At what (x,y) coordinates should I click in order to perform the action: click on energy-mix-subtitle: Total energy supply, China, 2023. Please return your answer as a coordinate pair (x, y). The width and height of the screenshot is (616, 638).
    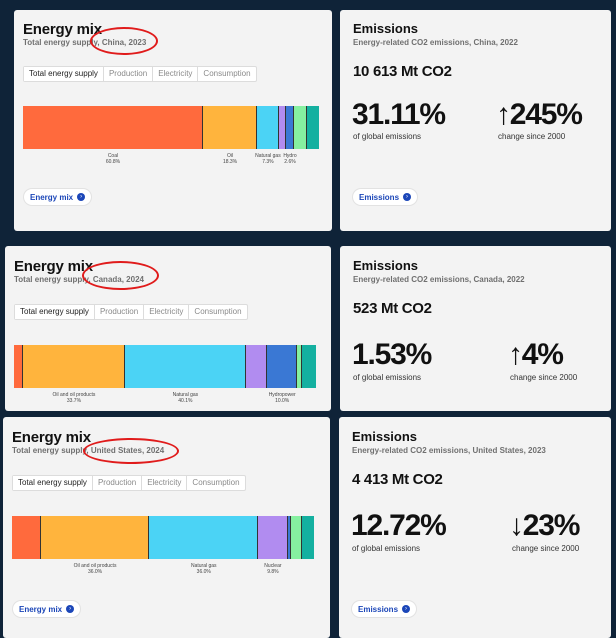
    Looking at the image, I should click on (85, 42).